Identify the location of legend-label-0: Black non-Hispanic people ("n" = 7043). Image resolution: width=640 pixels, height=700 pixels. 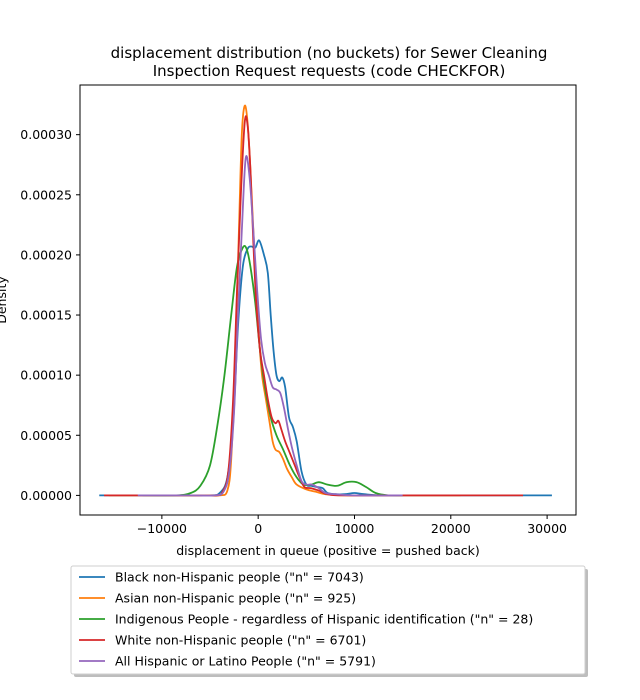
(239, 577).